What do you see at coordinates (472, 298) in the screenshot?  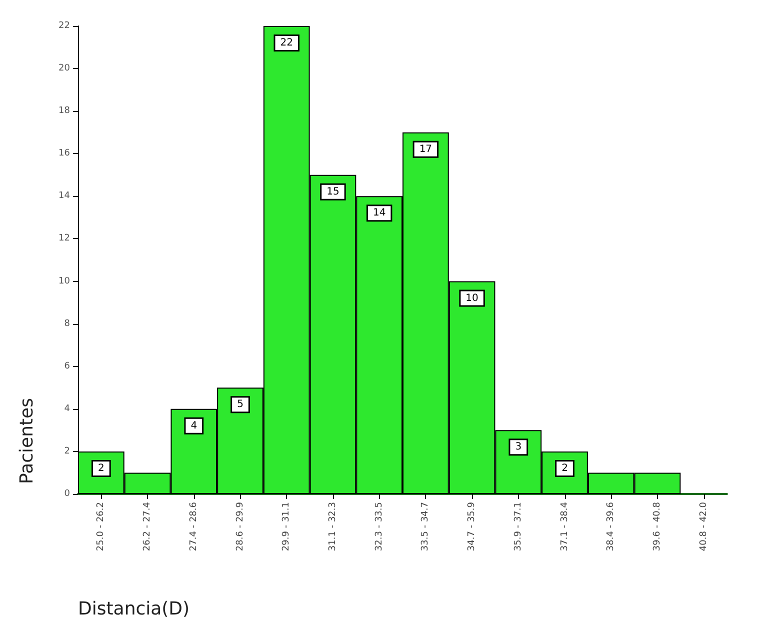 I see `data-label: 10` at bounding box center [472, 298].